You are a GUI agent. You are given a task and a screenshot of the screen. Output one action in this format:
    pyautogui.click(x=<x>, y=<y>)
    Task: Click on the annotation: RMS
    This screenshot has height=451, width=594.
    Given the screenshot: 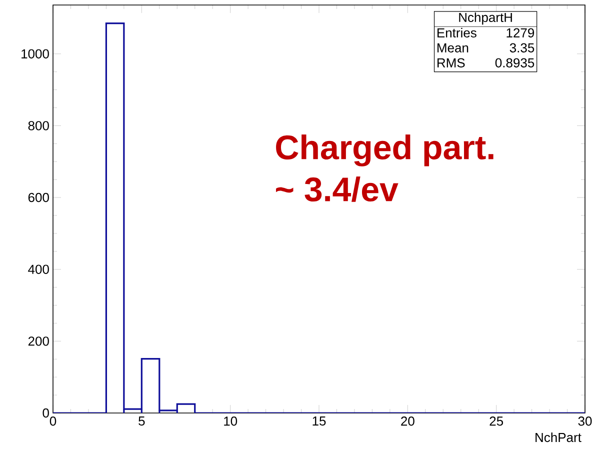 What is the action you would take?
    pyautogui.click(x=451, y=63)
    